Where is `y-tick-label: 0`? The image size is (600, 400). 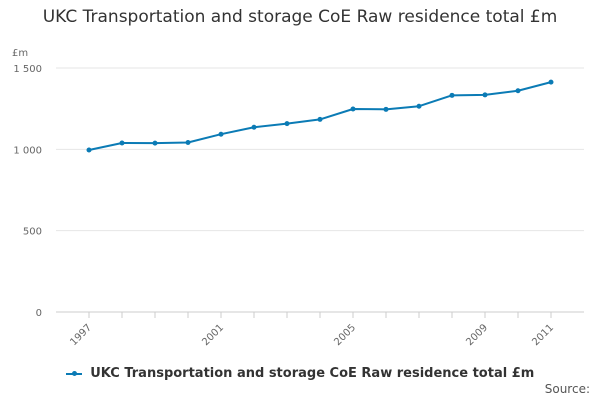 y-tick-label: 0 is located at coordinates (39, 313).